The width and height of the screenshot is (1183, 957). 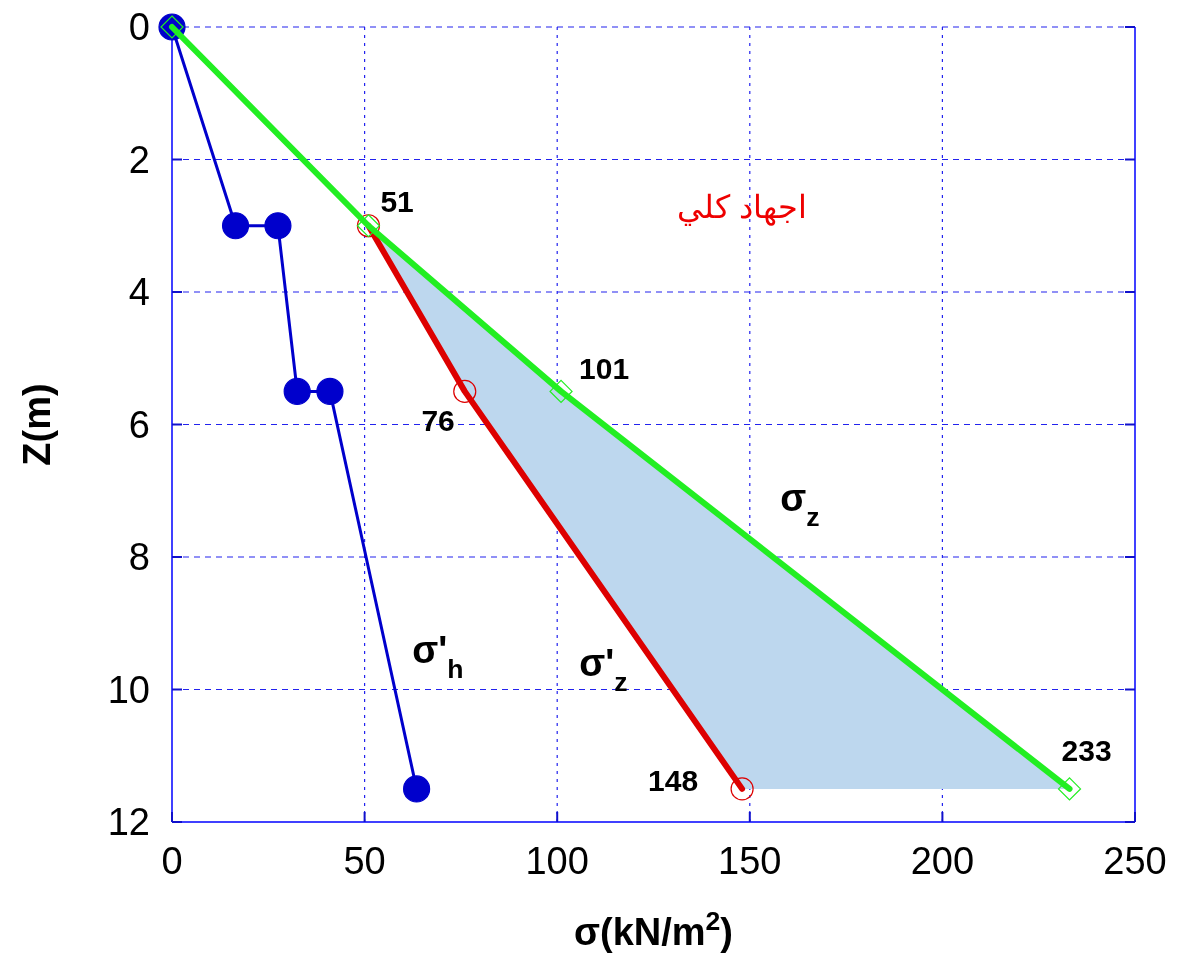 What do you see at coordinates (673, 780) in the screenshot?
I see `annotation: 148` at bounding box center [673, 780].